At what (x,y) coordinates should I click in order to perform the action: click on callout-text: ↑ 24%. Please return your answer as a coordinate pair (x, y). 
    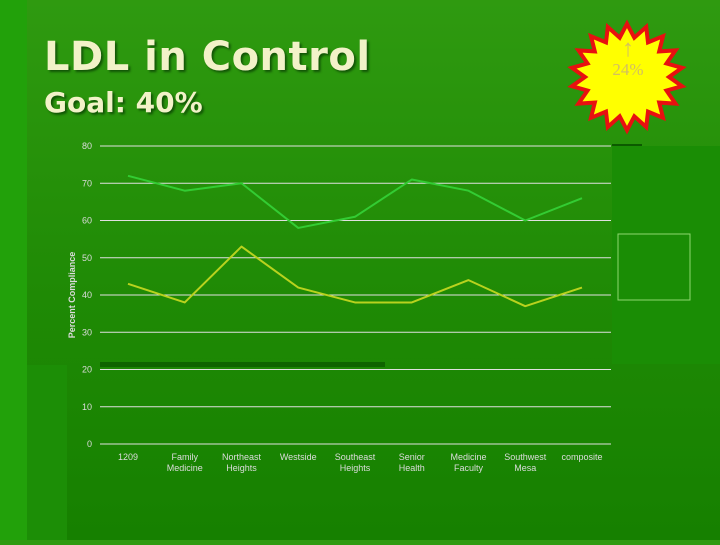
    Looking at the image, I should click on (628, 58).